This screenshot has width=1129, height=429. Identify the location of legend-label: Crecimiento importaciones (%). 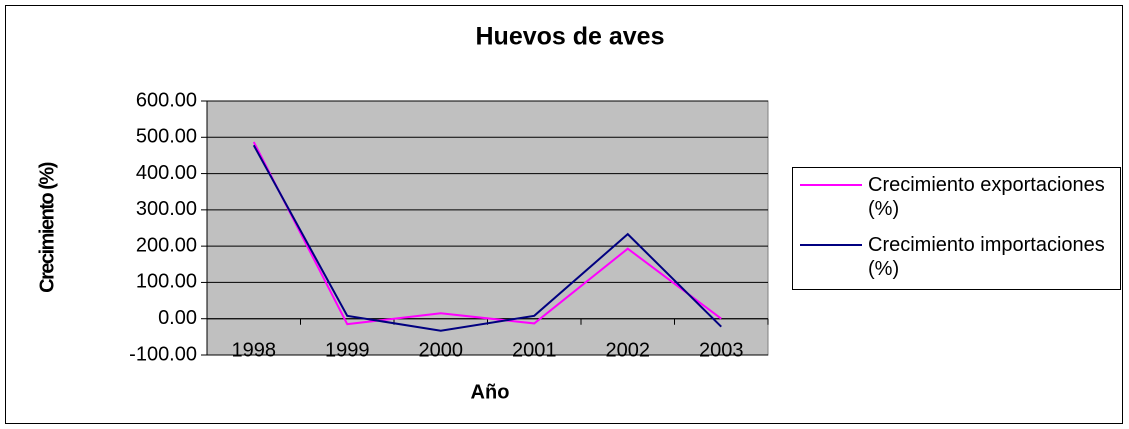
(986, 257).